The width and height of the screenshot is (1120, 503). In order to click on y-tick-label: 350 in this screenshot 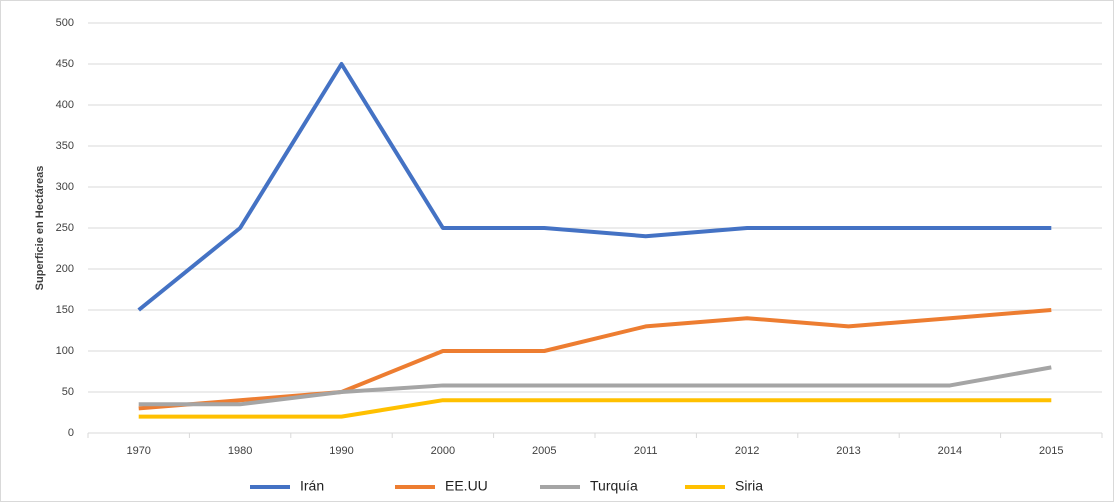, I will do `click(65, 146)`.